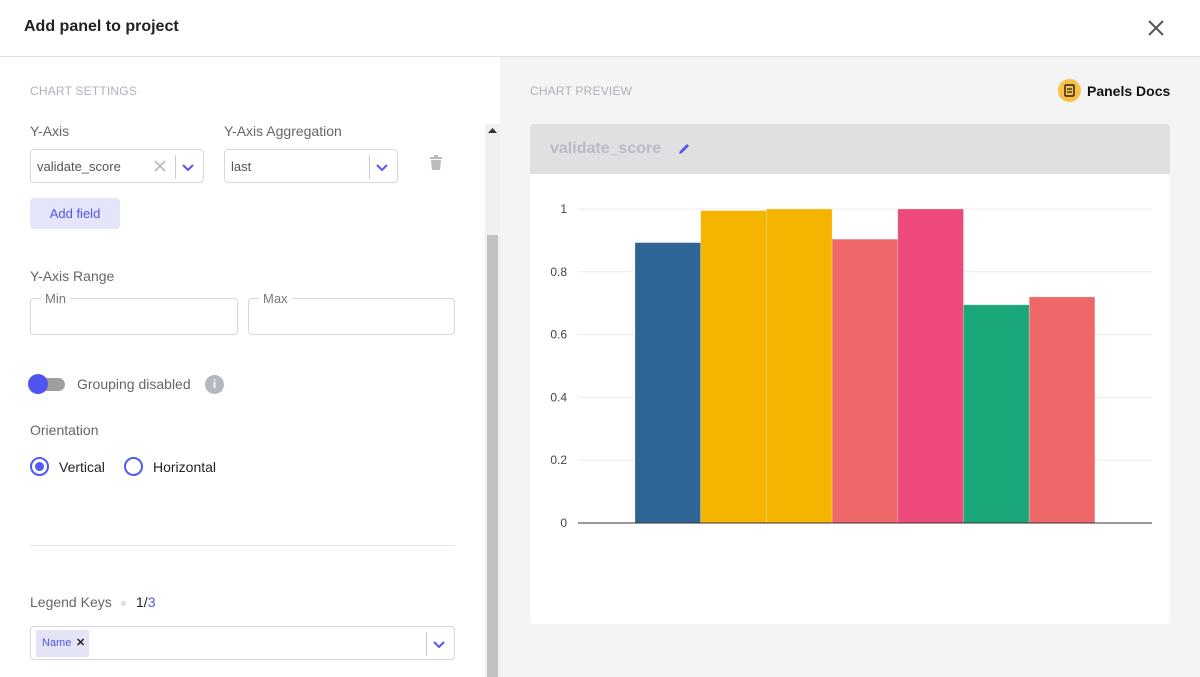 The image size is (1200, 677). I want to click on dot, so click(123, 603).